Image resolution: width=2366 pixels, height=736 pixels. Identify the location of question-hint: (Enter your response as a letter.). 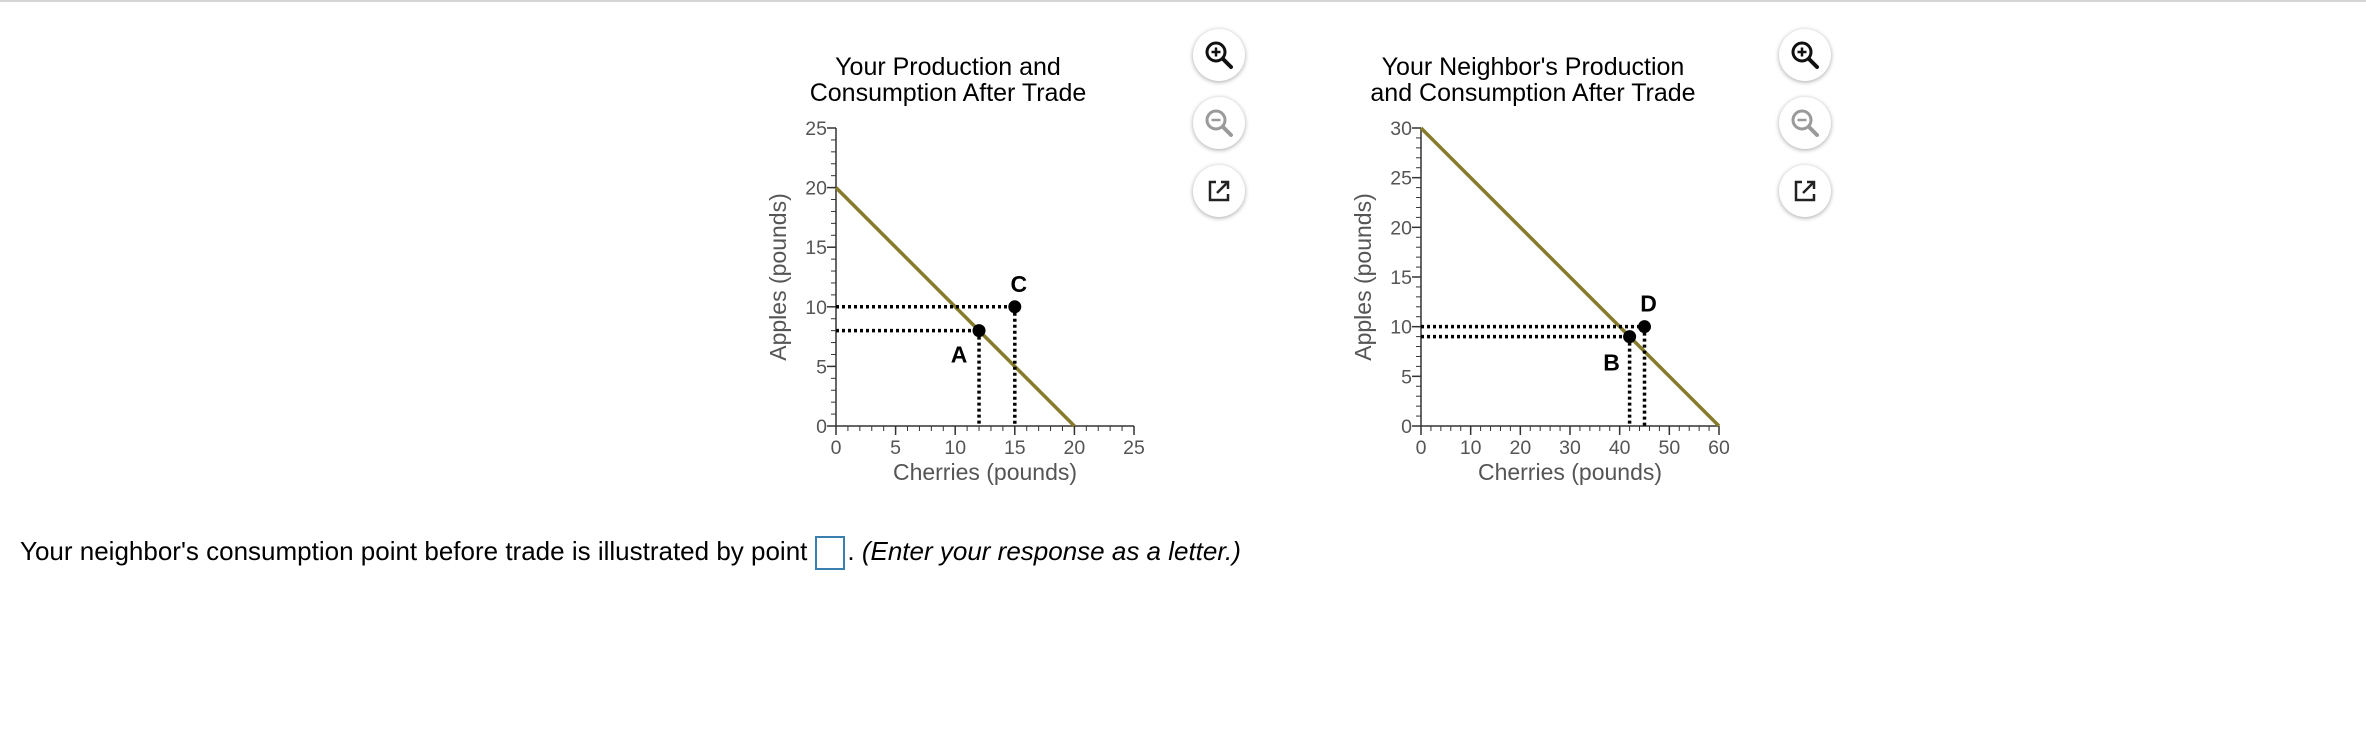
(1051, 551).